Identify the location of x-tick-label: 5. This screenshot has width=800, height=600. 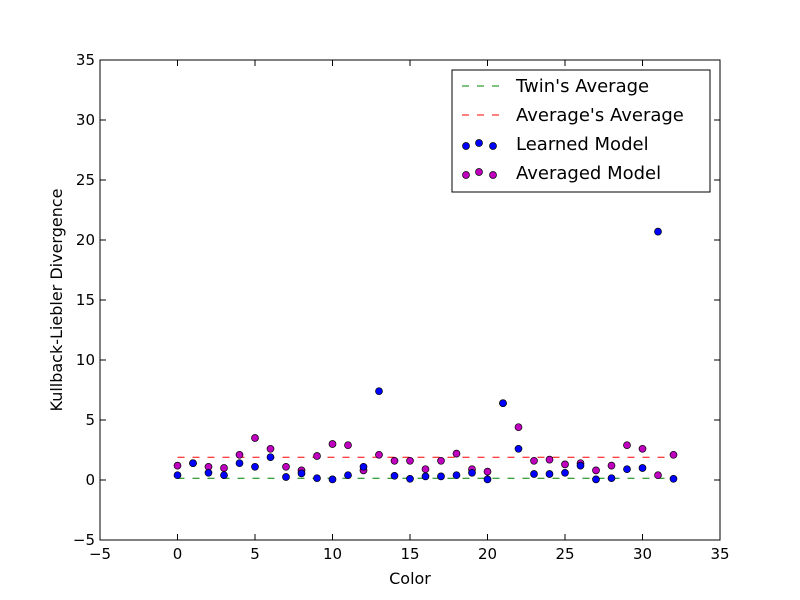
(255, 554).